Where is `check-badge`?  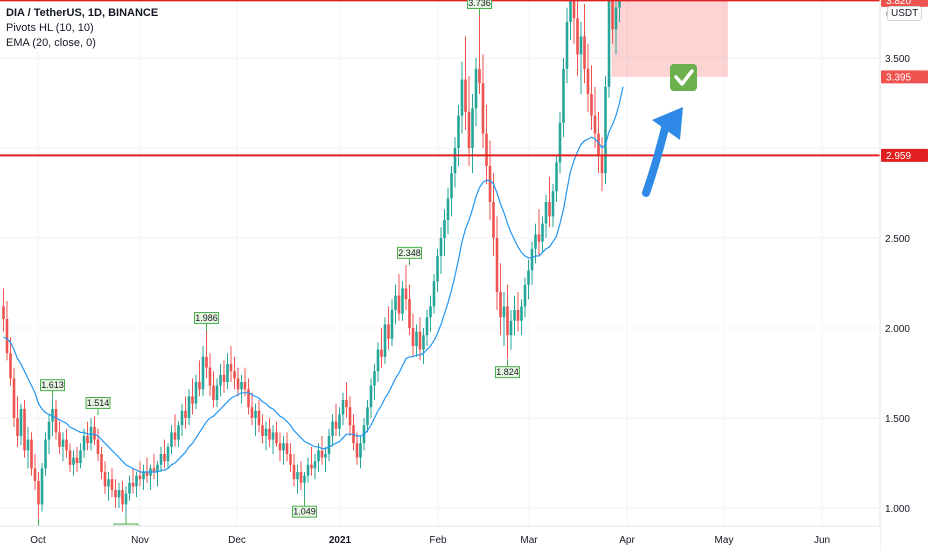
check-badge is located at coordinates (683, 77).